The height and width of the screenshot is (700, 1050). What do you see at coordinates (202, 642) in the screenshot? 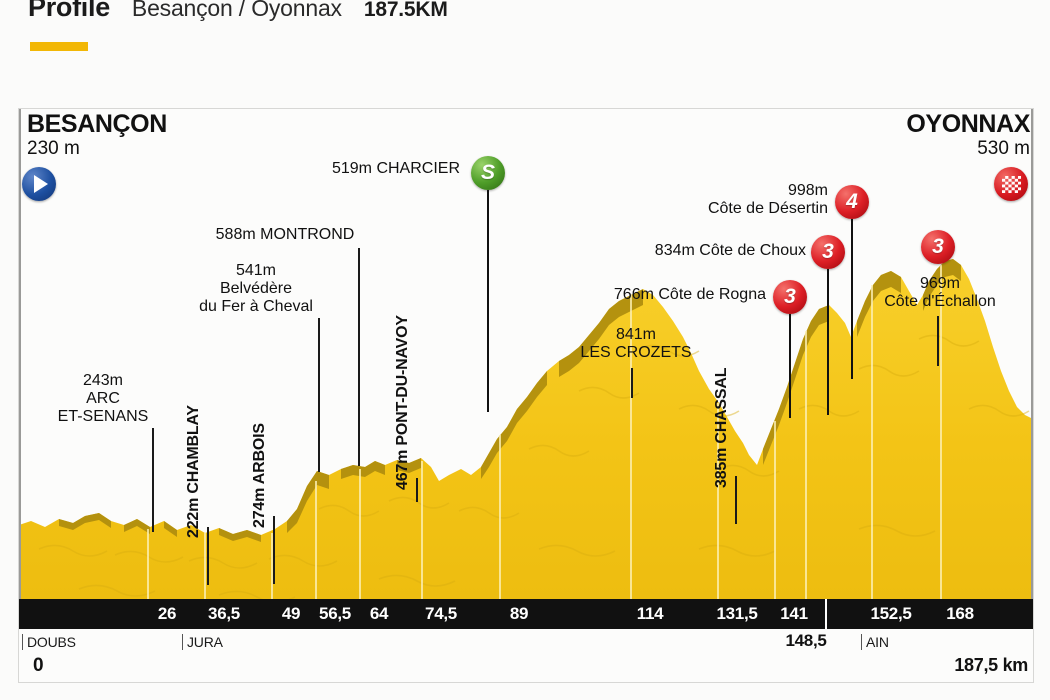
I see `department-jura: JURA` at bounding box center [202, 642].